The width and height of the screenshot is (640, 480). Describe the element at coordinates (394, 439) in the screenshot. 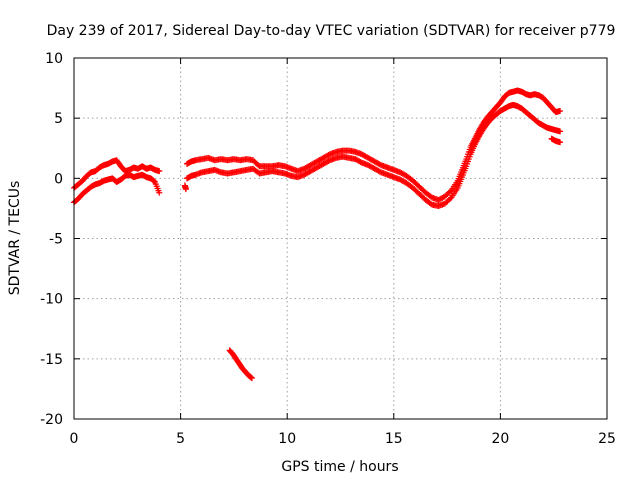

I see `x-tick-label: 15` at that location.